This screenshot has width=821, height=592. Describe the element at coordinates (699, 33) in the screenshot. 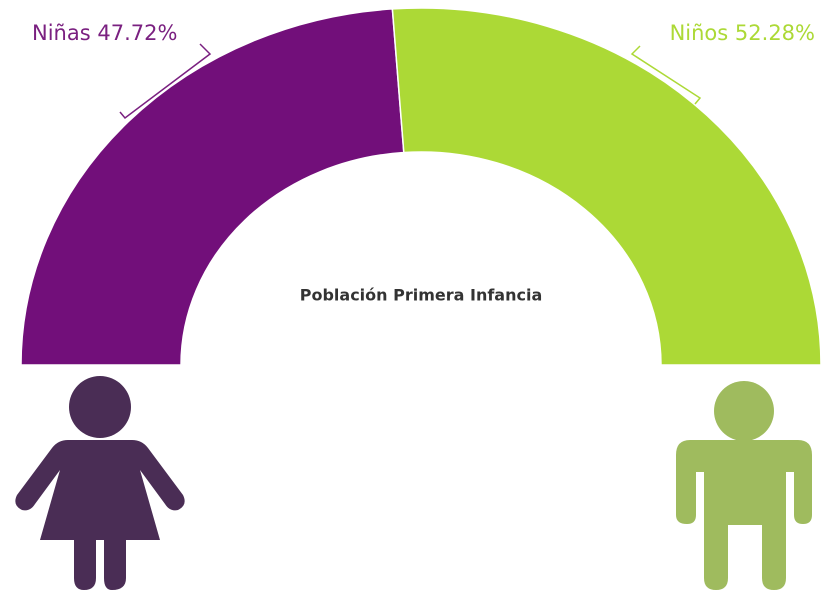

I see `category-label: Niños` at that location.